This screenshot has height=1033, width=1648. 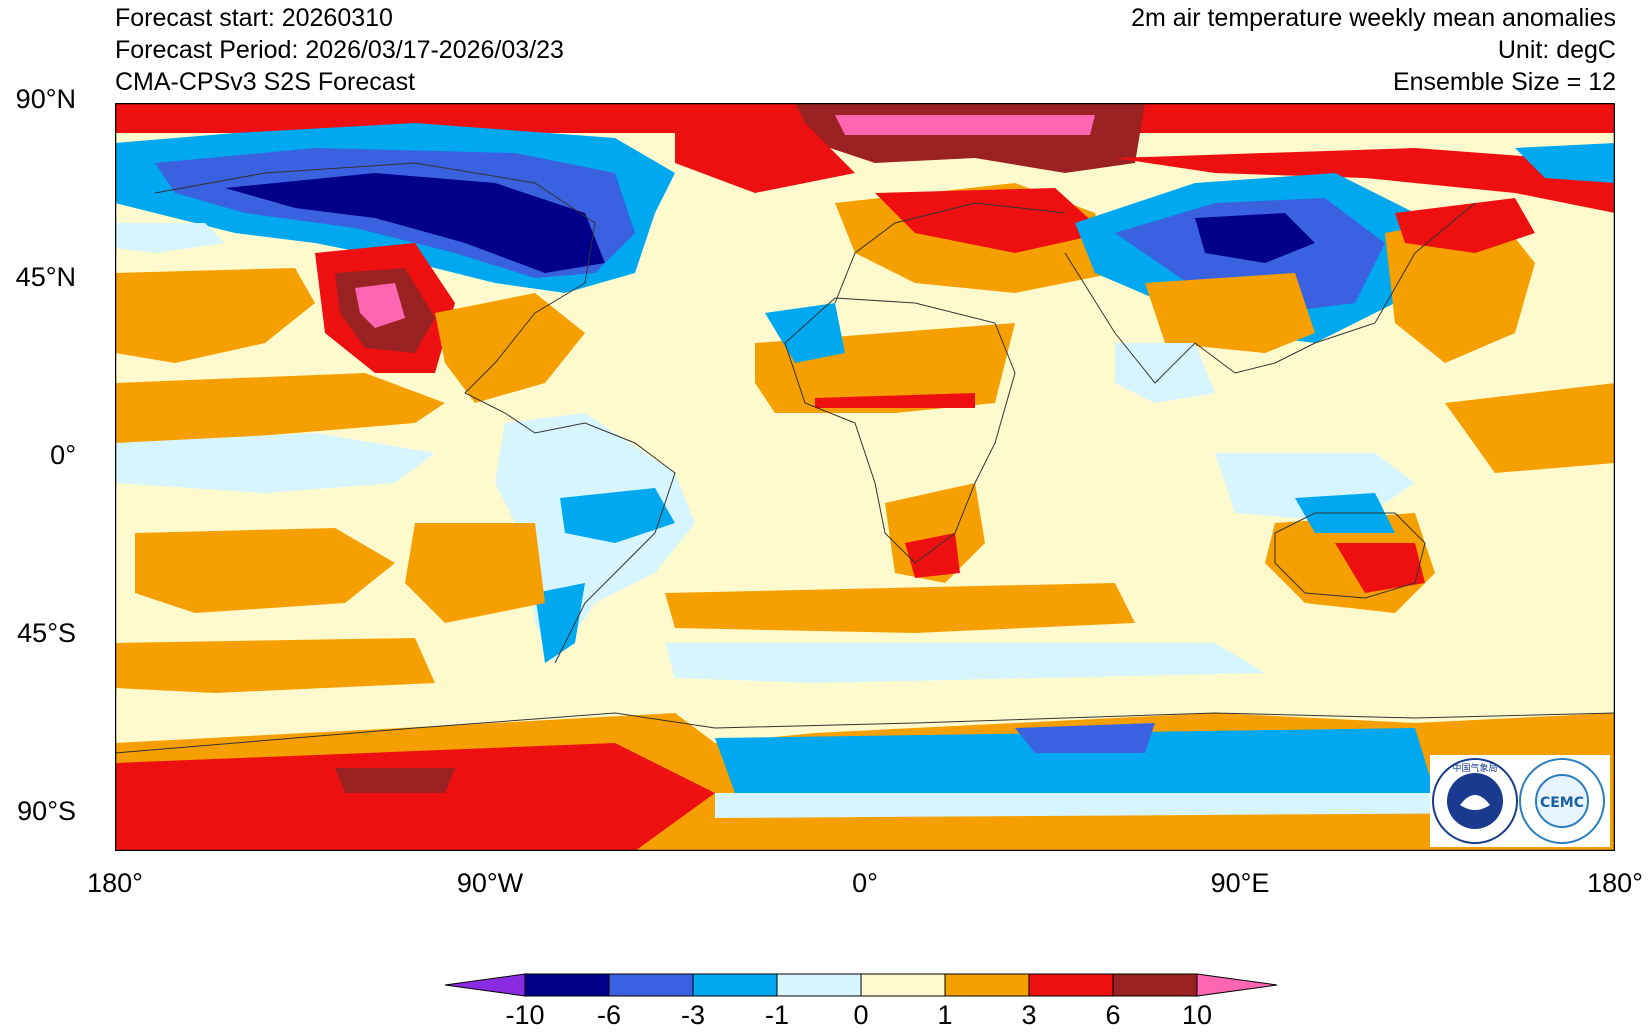 I want to click on unit-label: Unit: degC, so click(x=1556, y=50).